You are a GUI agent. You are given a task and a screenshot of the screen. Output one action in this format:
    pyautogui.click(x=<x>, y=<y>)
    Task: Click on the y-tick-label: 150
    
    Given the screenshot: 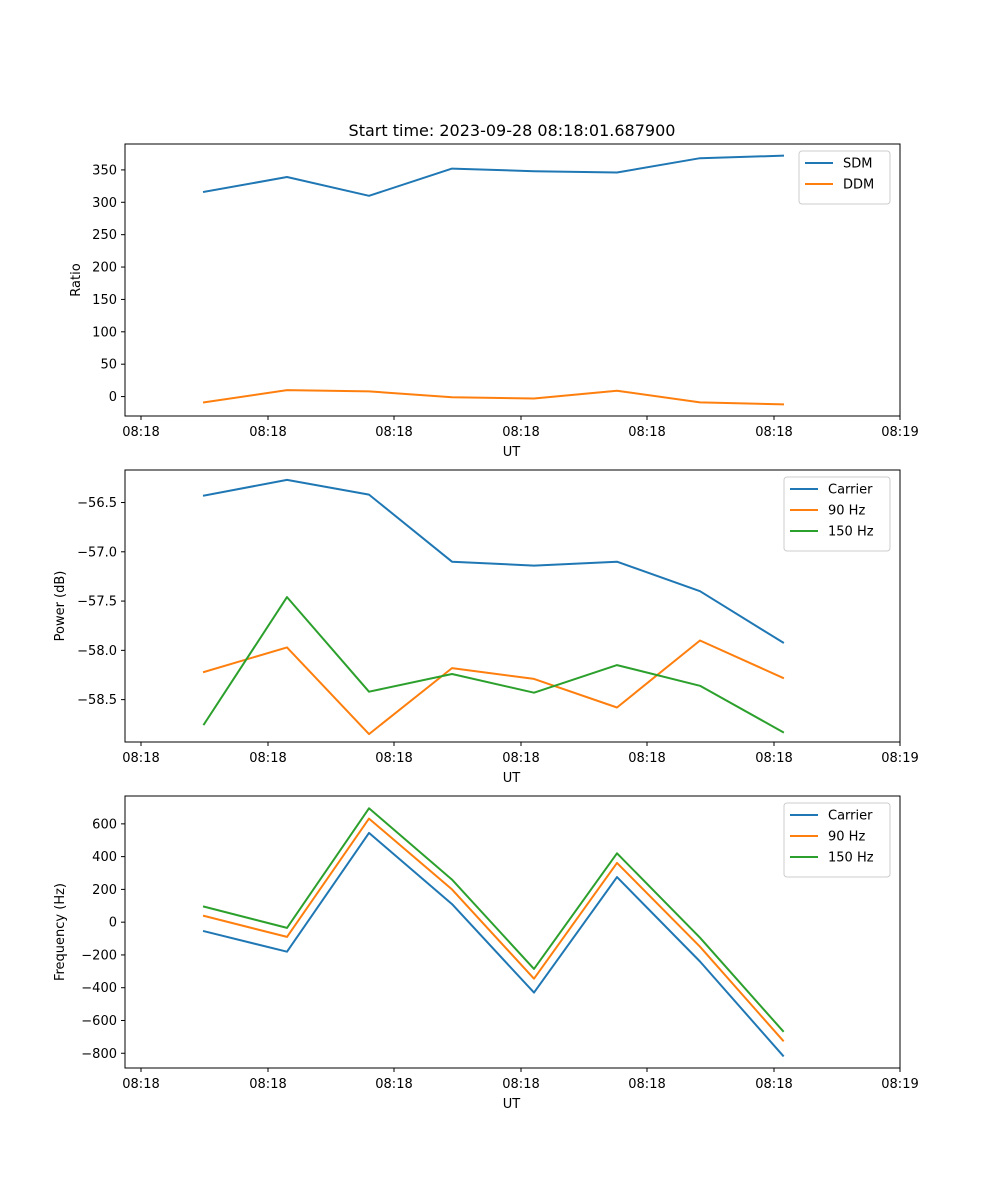 What is the action you would take?
    pyautogui.click(x=104, y=300)
    